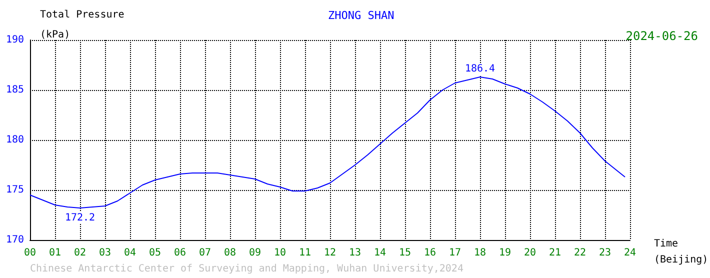 The image size is (710, 278). Describe the element at coordinates (55, 253) in the screenshot. I see `x-tick-label: 01` at that location.